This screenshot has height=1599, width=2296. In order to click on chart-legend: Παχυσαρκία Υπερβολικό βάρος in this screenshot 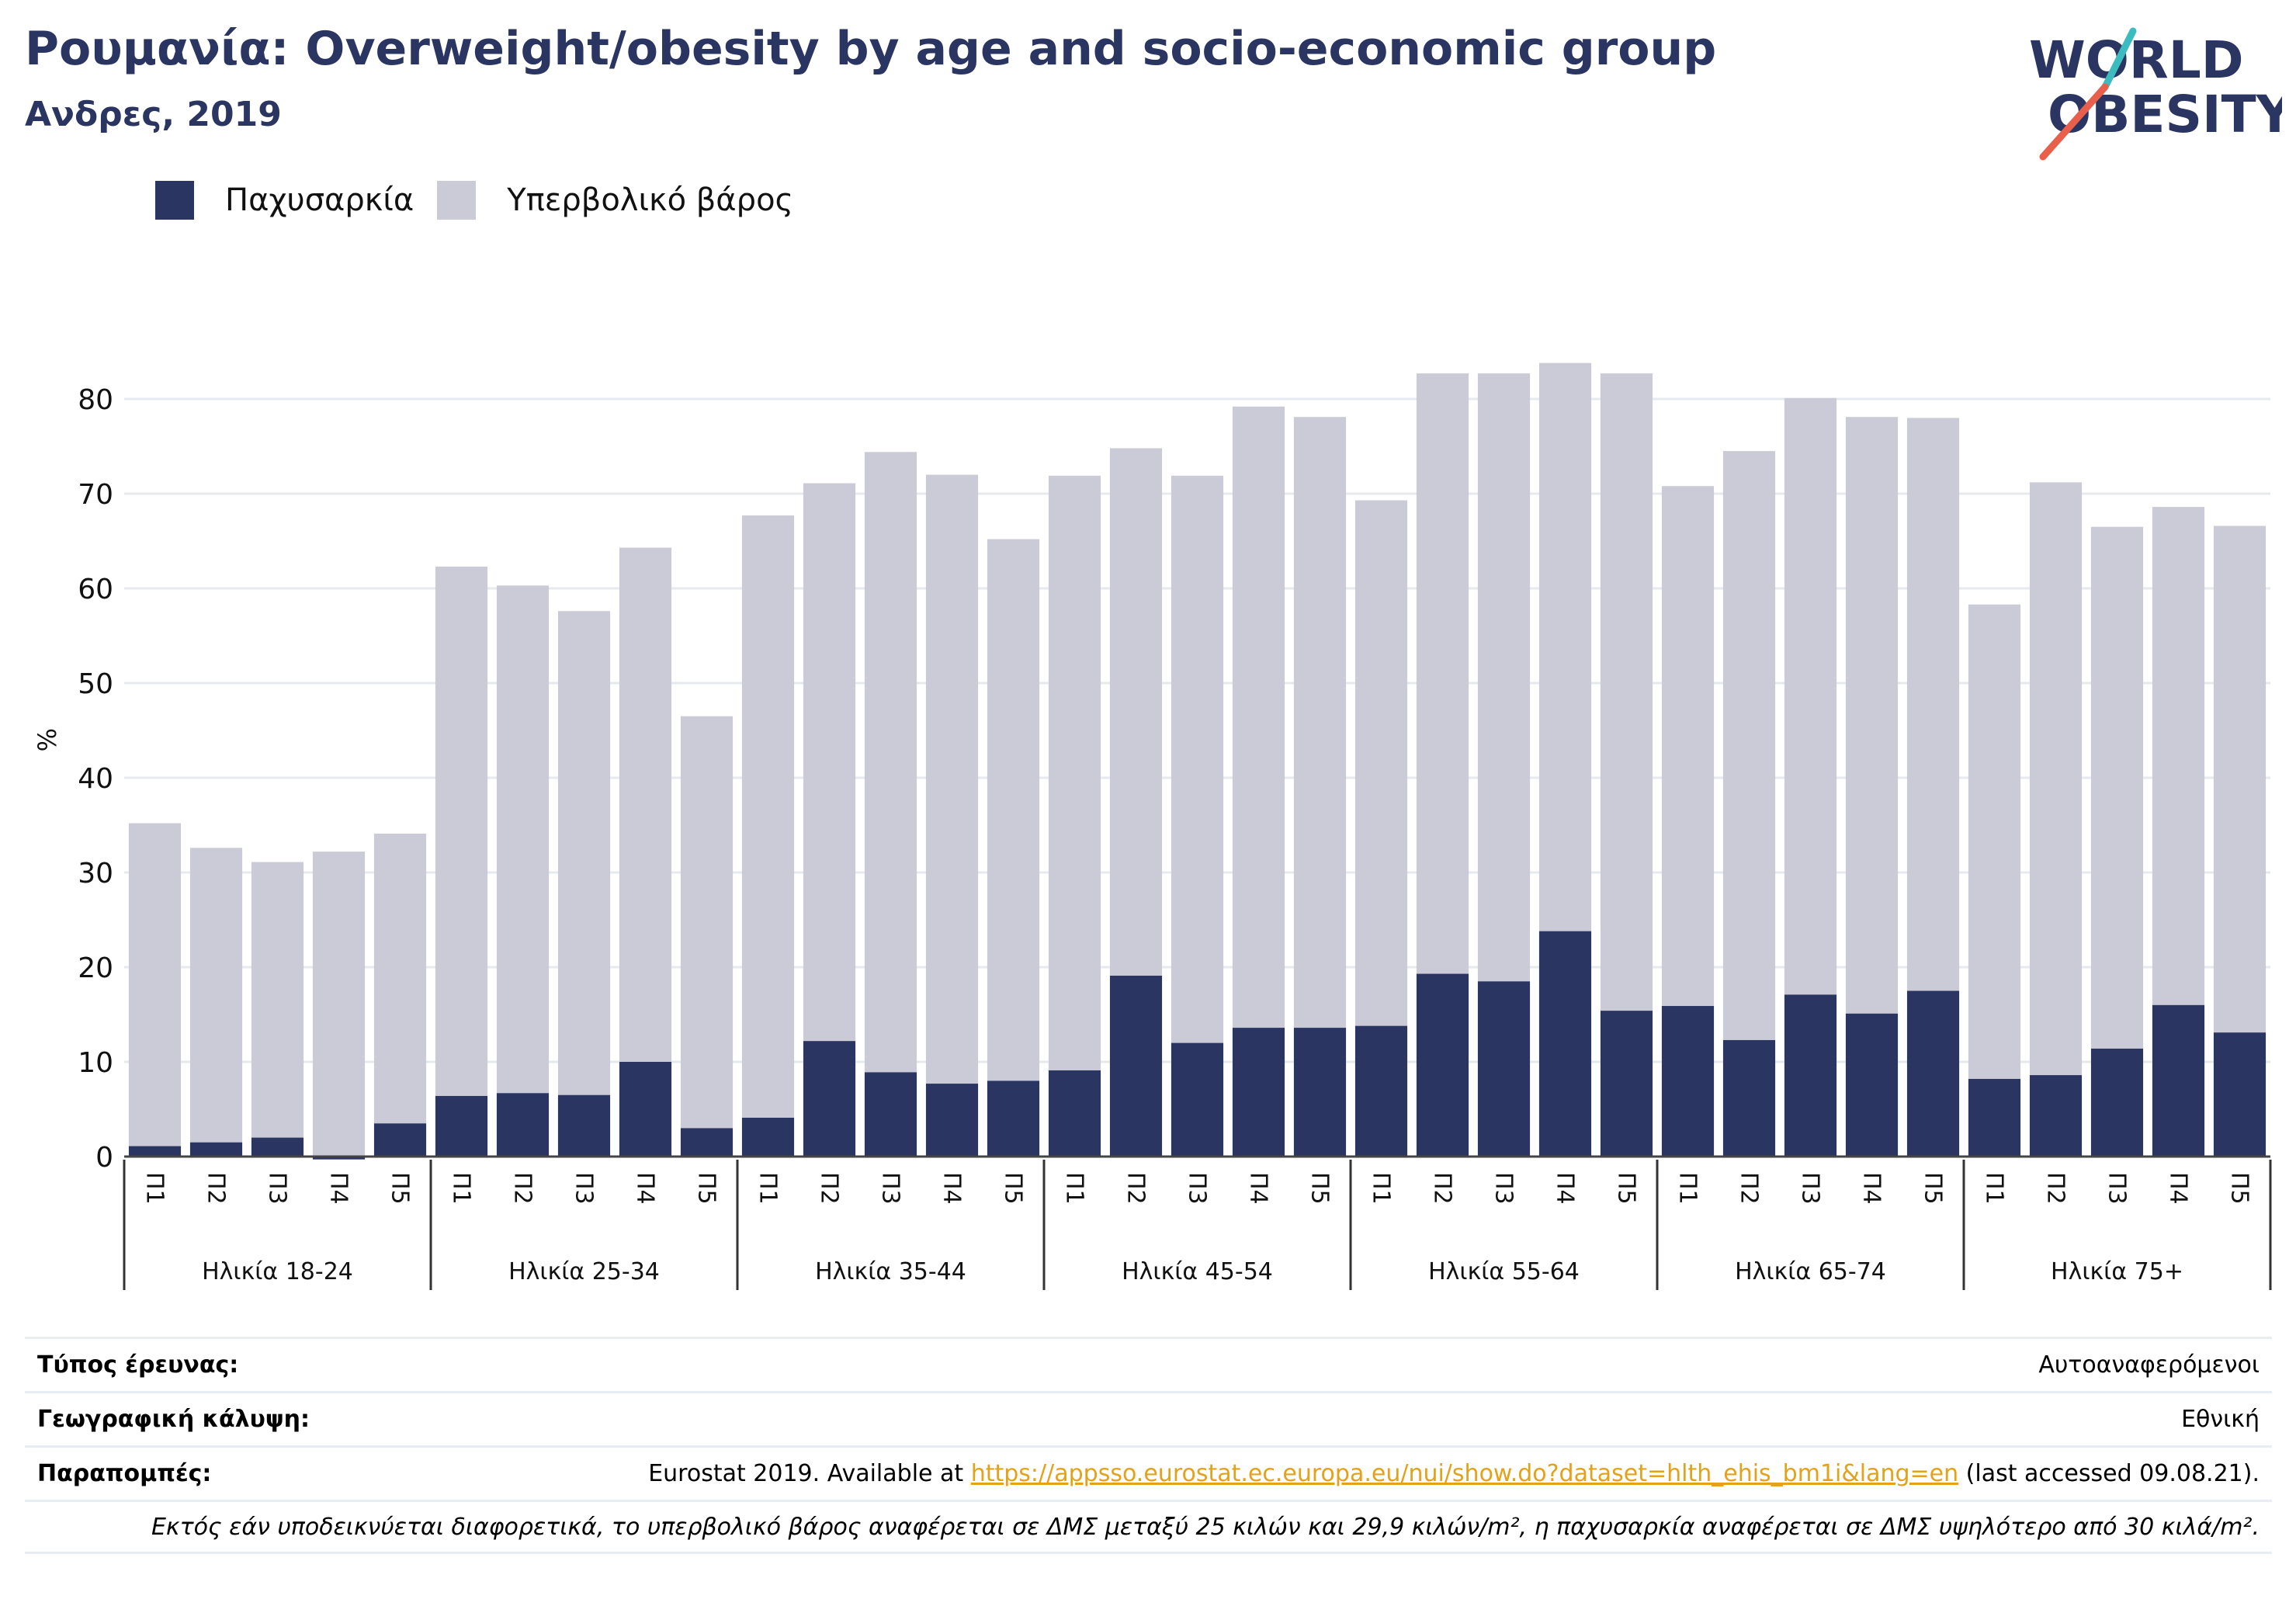, I will do `click(486, 200)`.